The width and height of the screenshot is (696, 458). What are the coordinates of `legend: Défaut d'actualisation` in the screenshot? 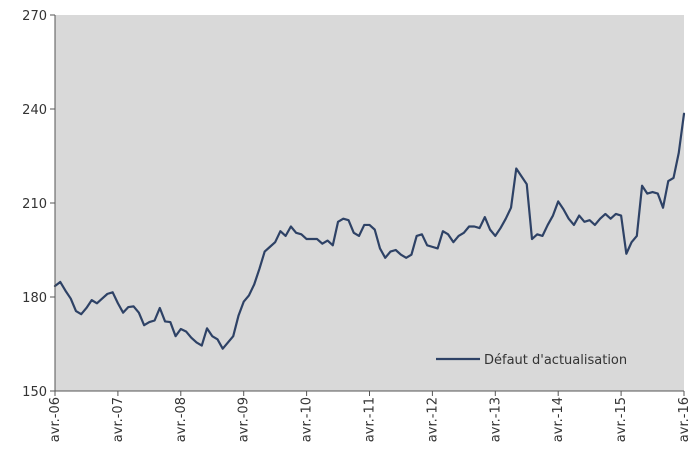 It's located at (531, 360).